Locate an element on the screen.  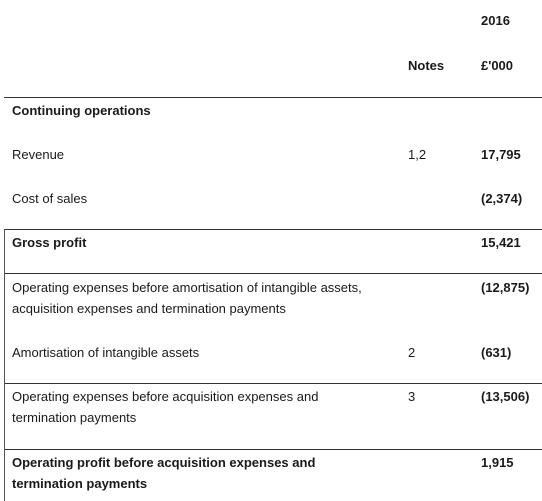
row-value: 17,795 is located at coordinates (501, 154).